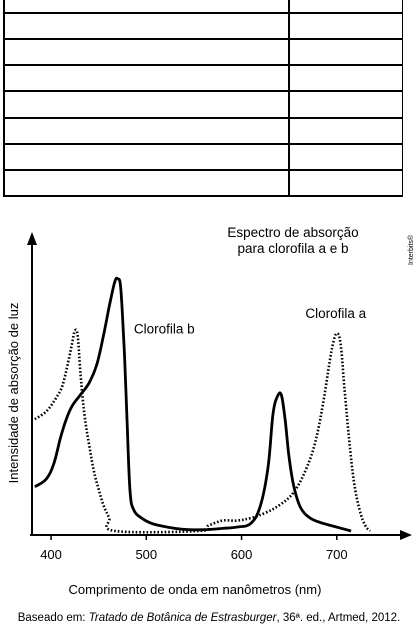 The image size is (418, 635). I want to click on caption-prefix: Baseado em:, so click(53, 618).